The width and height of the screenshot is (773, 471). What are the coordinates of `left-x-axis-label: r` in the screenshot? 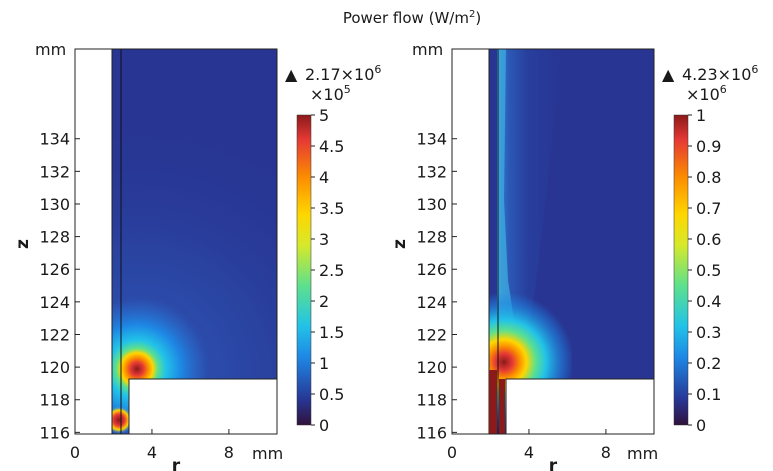 It's located at (176, 463).